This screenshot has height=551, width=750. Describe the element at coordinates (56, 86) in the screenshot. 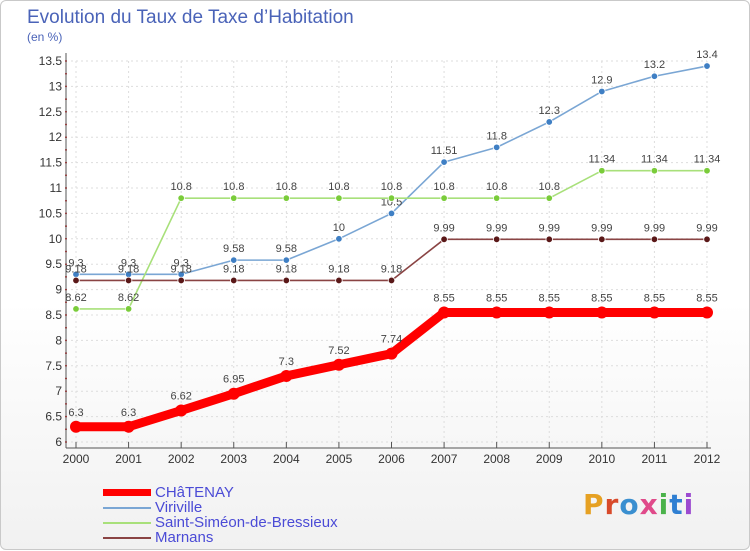

I see `y-tick-label: 13` at that location.